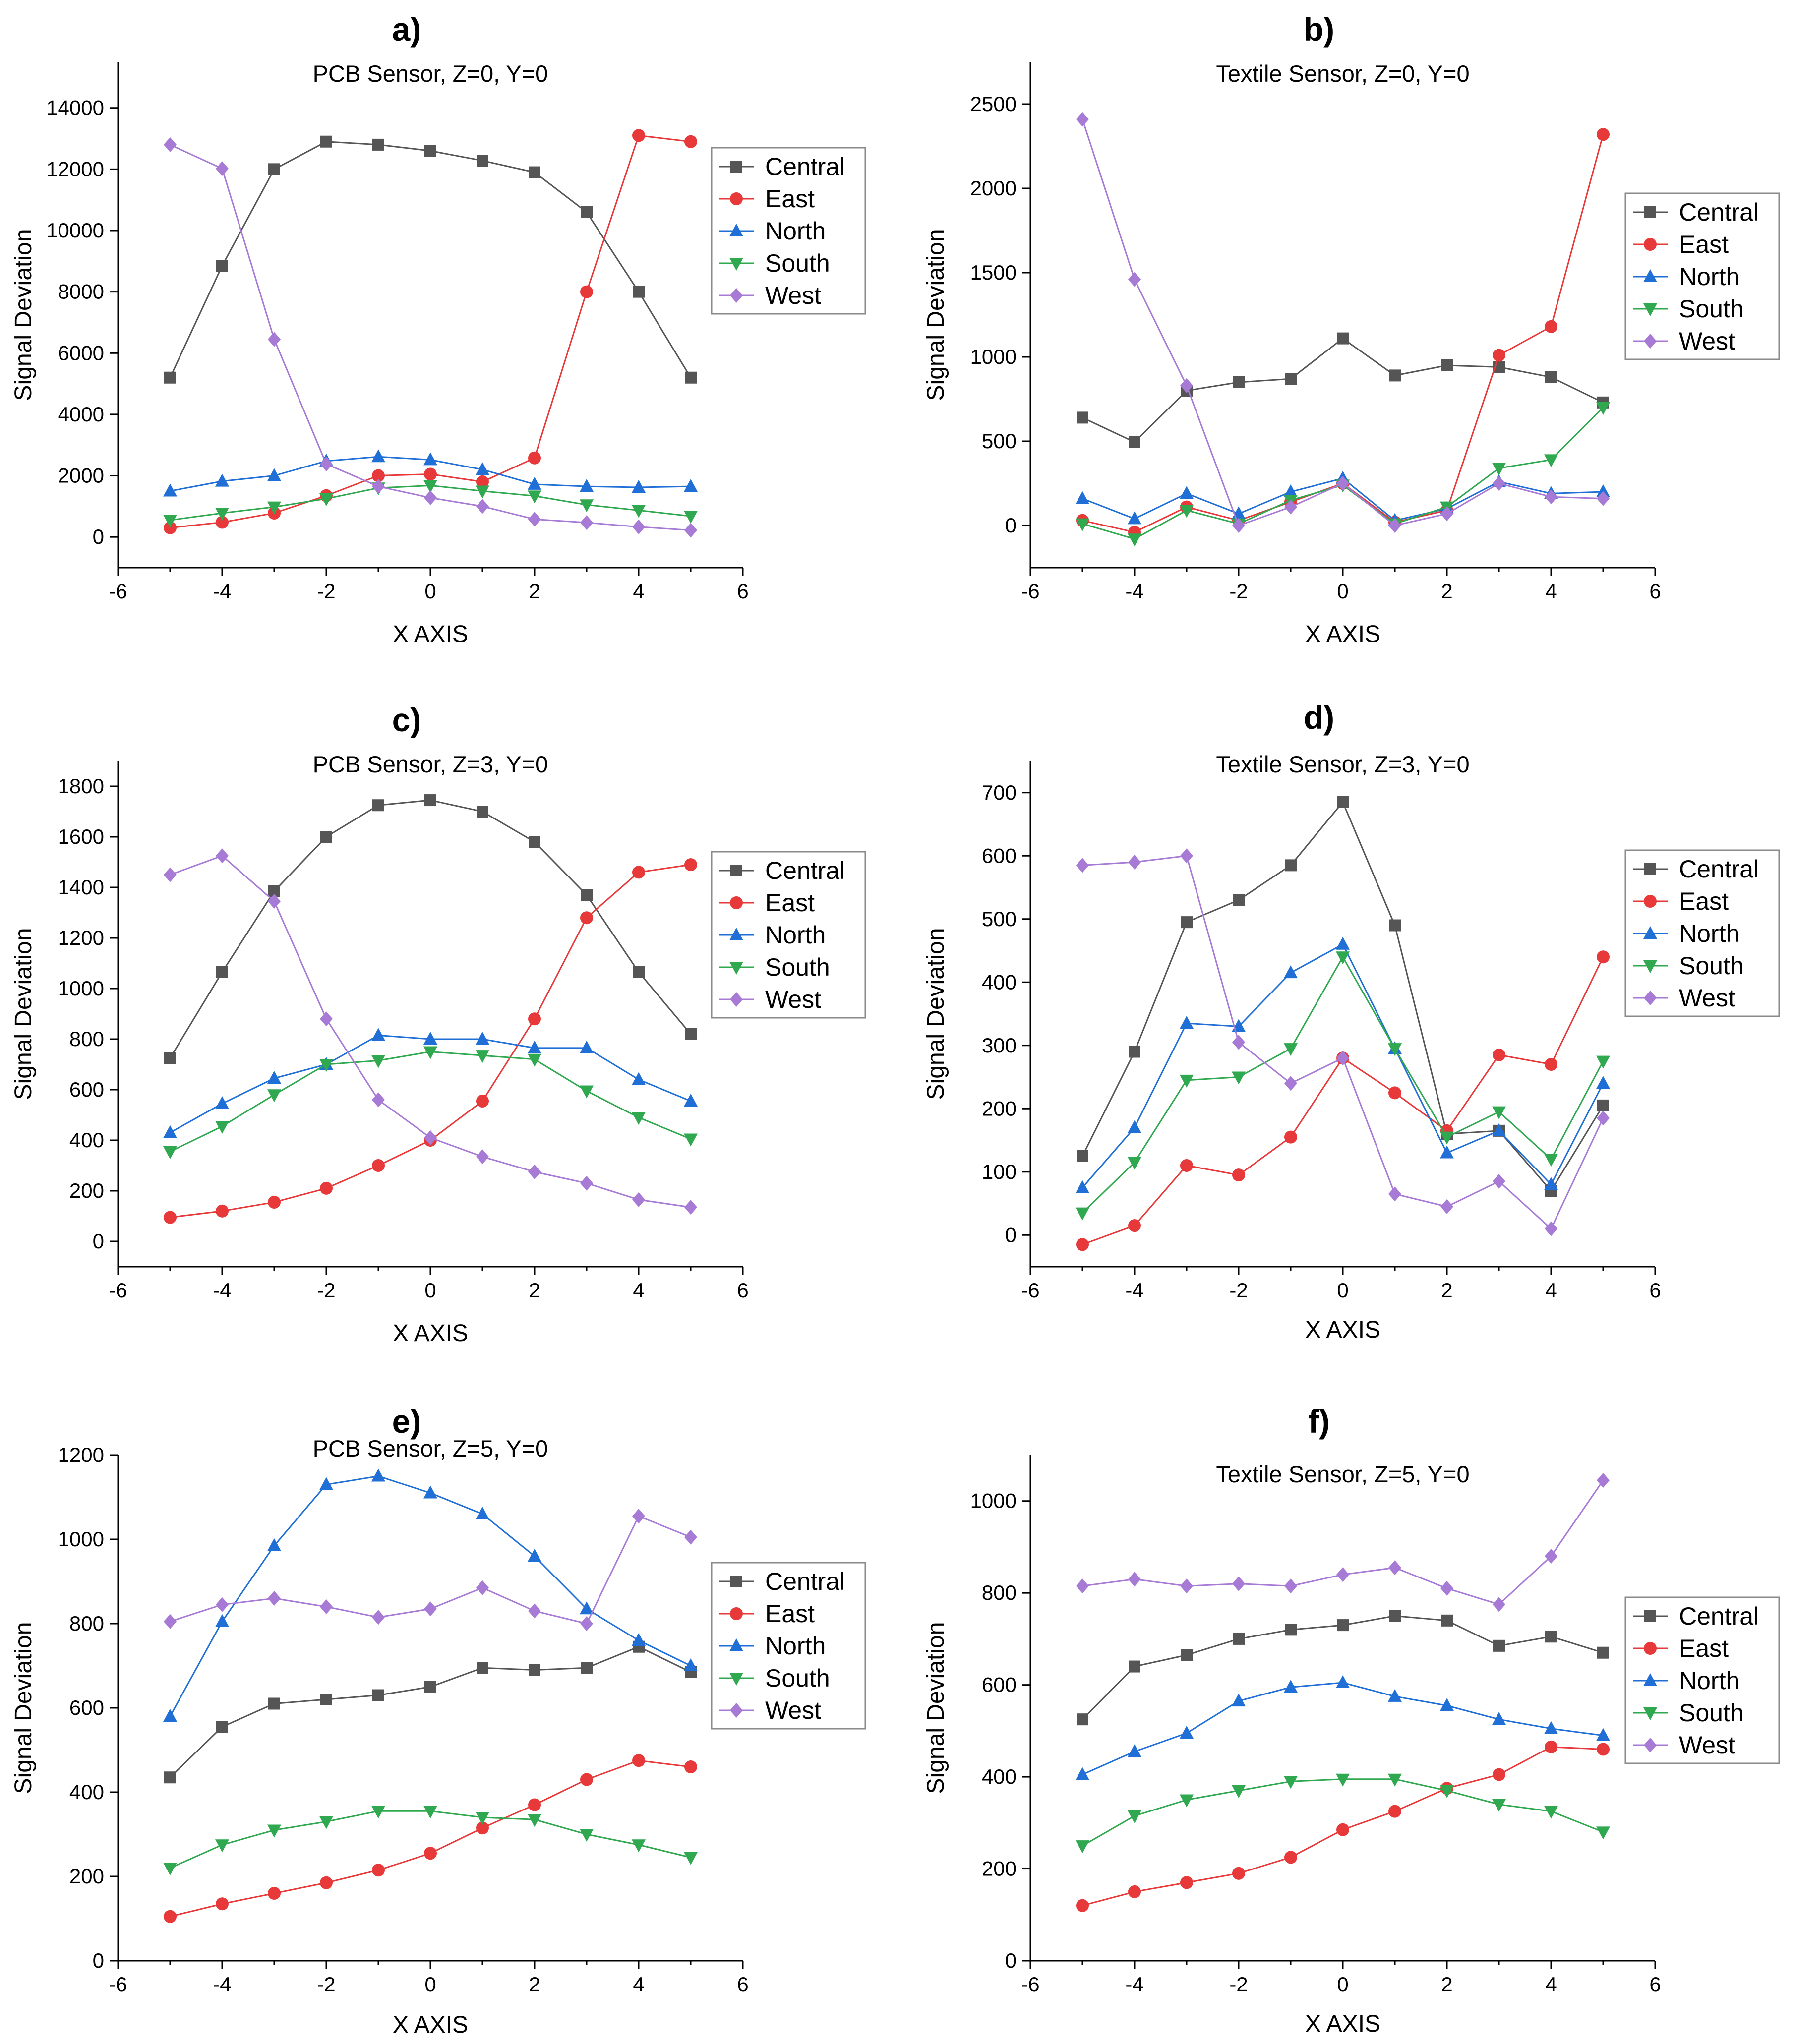  I want to click on y-tick-label: 800, so click(999, 1592).